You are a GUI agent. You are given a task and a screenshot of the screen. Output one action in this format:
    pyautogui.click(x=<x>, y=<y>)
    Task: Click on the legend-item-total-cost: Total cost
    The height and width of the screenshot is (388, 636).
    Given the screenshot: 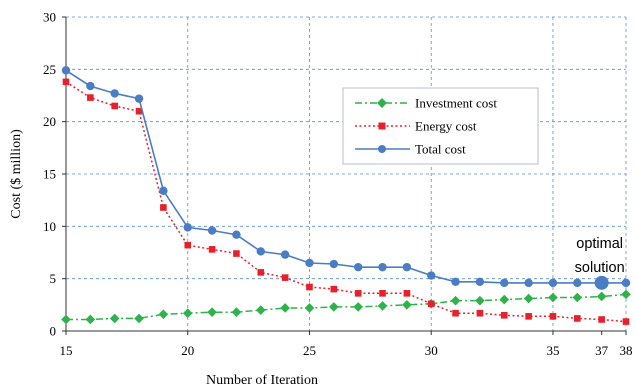 What is the action you would take?
    pyautogui.click(x=410, y=149)
    